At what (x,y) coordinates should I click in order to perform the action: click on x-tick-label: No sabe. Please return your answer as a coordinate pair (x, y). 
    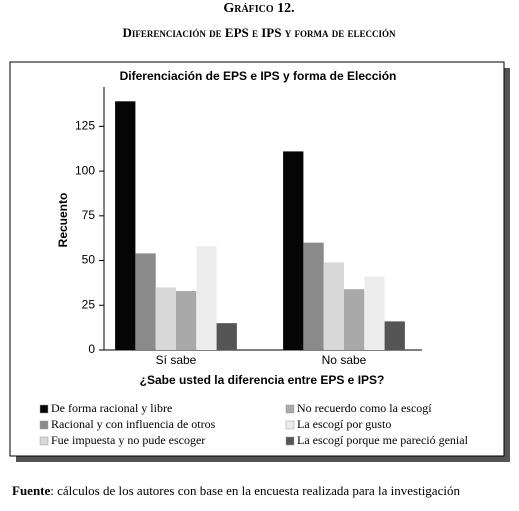
    Looking at the image, I should click on (344, 360).